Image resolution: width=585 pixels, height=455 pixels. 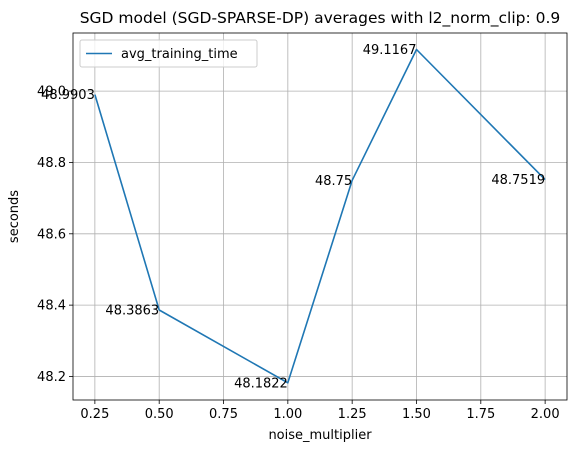 I want to click on y-tick-label: 49.0, so click(x=51, y=92).